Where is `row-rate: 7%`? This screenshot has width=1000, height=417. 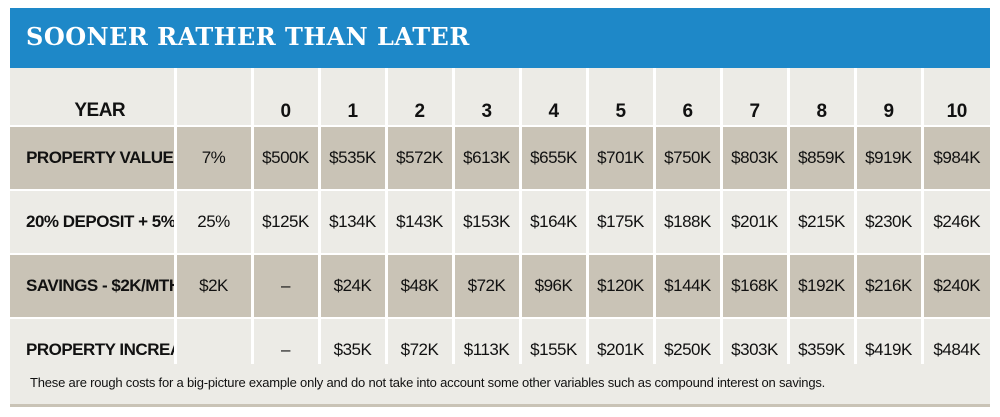 row-rate: 7% is located at coordinates (214, 158).